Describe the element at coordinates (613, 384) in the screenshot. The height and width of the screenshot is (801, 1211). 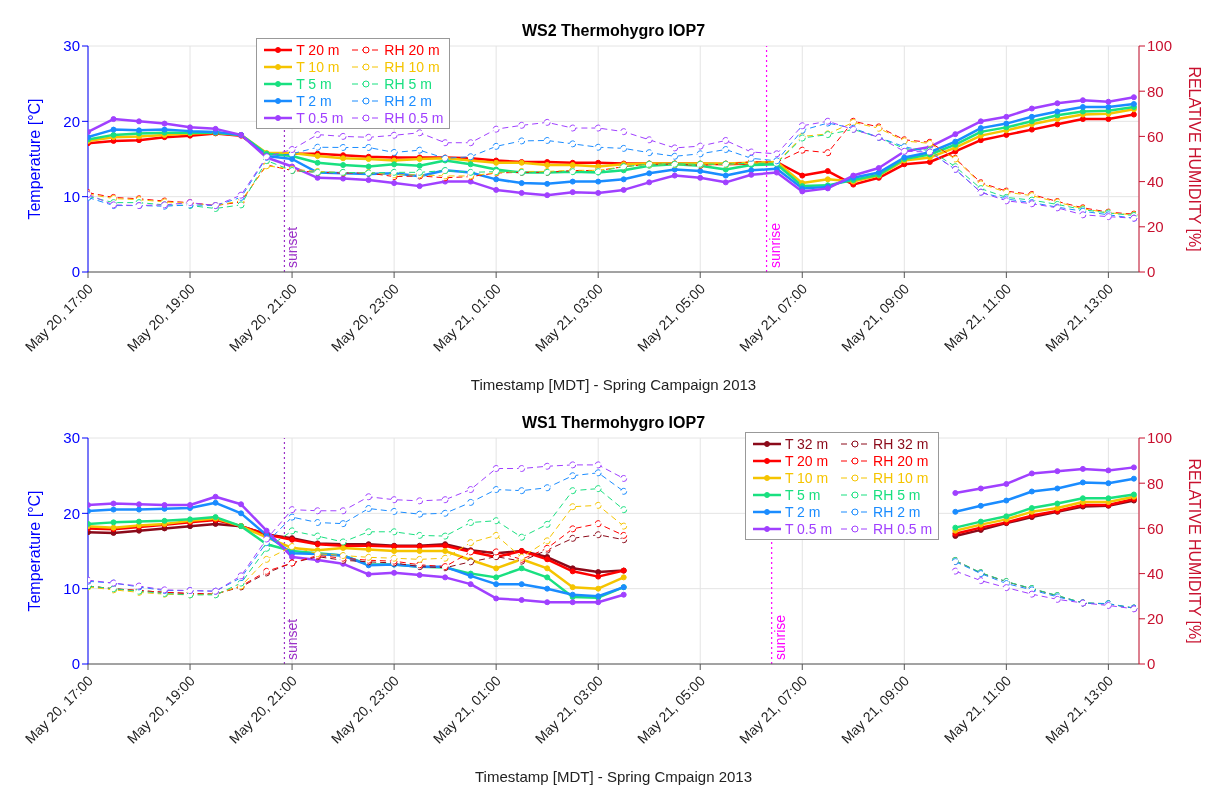
I see `x-axis-title: Timestamp [MDT] - Spring Campaign 2013` at that location.